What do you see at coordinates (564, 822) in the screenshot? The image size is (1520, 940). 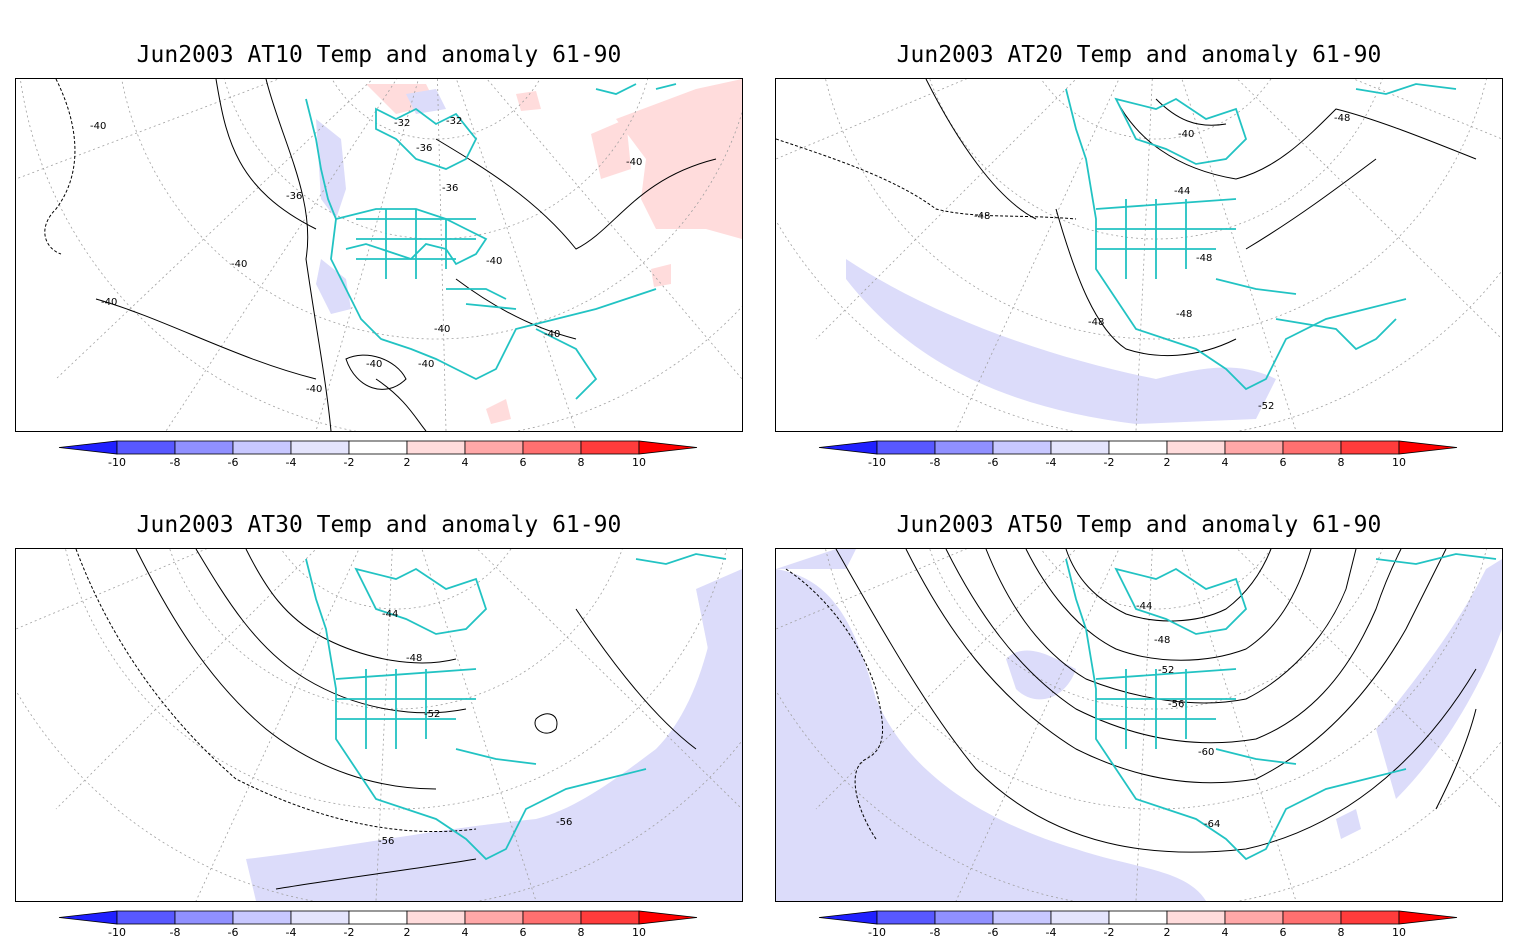 I see `contour-label: -56` at bounding box center [564, 822].